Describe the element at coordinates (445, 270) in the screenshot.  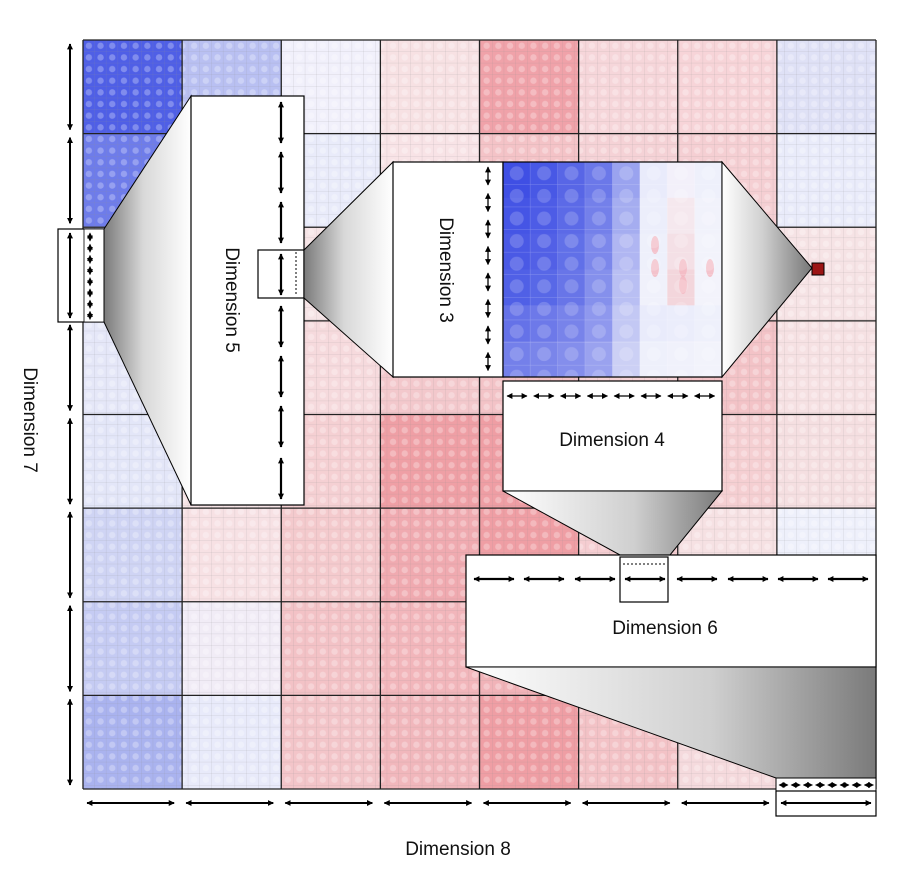
I see `dimension-3-label: Dimension 3` at that location.